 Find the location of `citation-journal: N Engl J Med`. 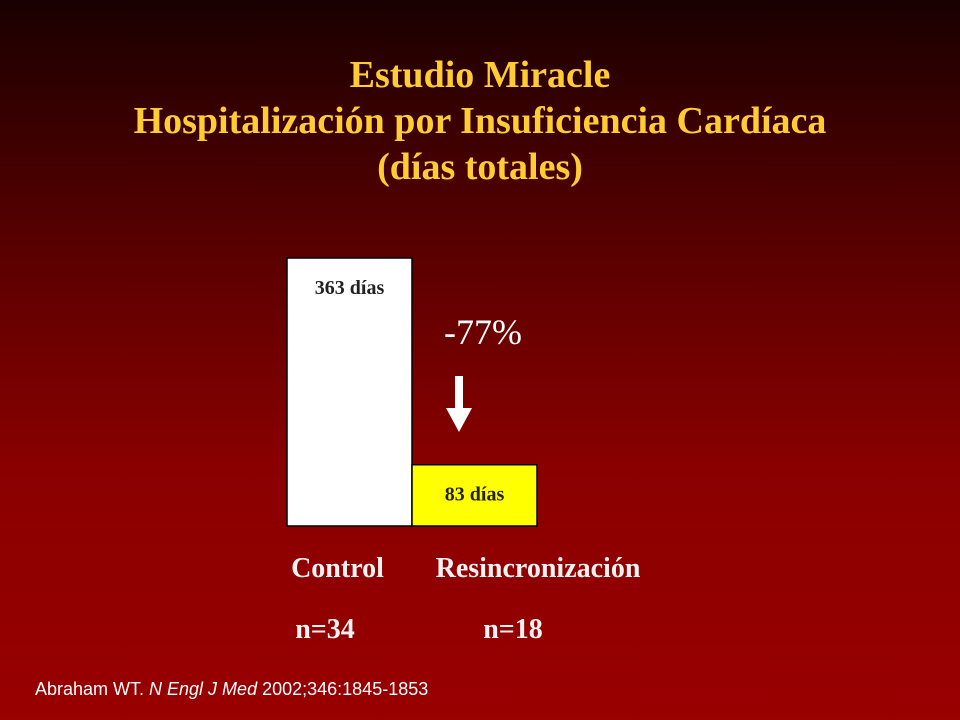

citation-journal: N Engl J Med is located at coordinates (203, 689).